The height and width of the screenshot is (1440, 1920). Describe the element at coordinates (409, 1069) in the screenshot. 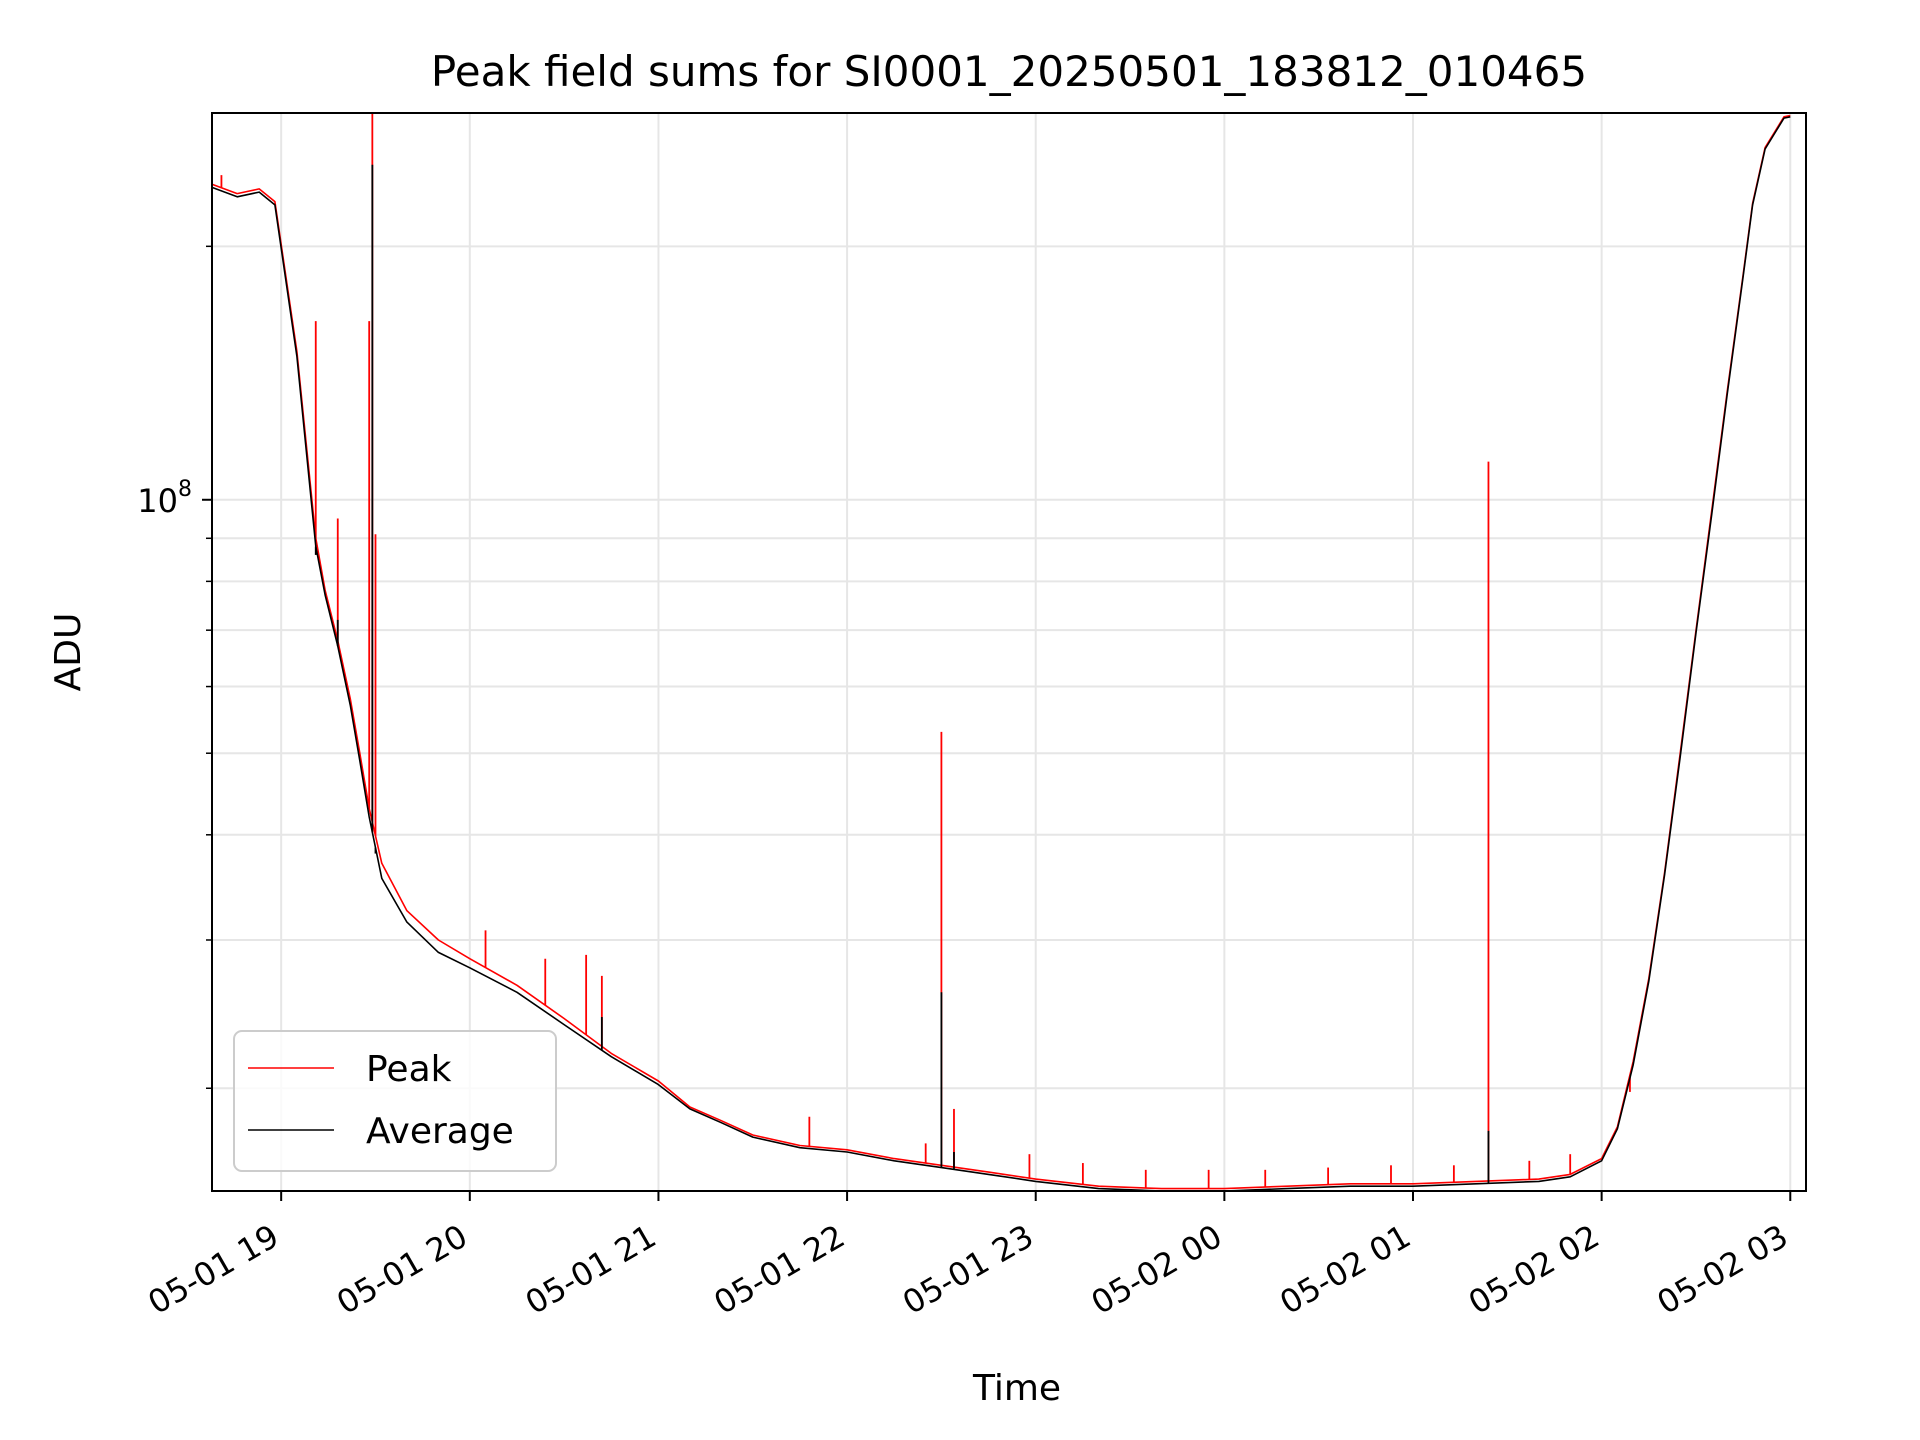

I see `legend-label-peak: Peak` at that location.